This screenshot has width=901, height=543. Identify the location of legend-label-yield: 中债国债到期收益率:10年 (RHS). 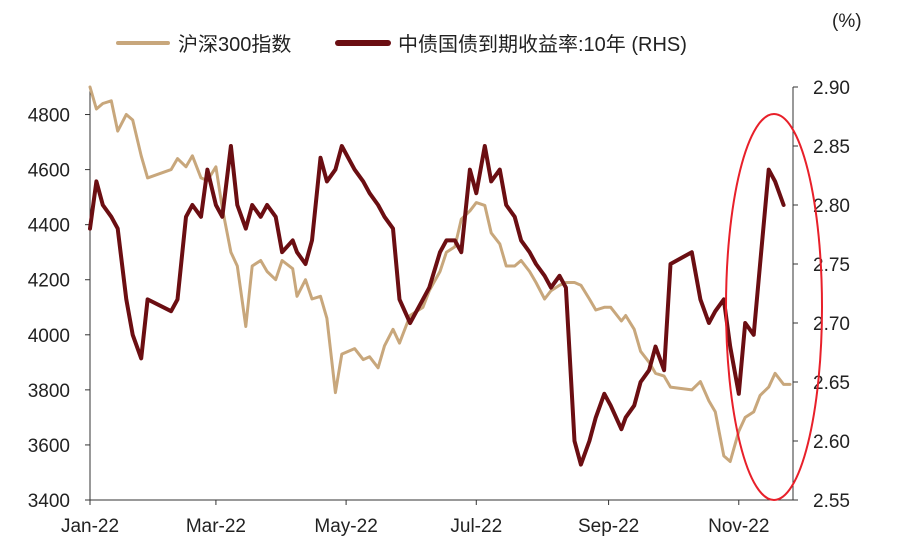
(542, 44).